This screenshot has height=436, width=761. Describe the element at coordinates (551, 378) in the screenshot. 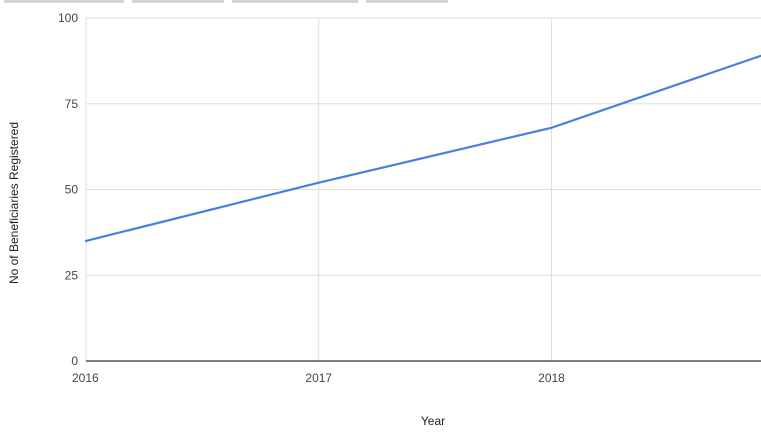

I see `x-tick-label: 2018` at that location.